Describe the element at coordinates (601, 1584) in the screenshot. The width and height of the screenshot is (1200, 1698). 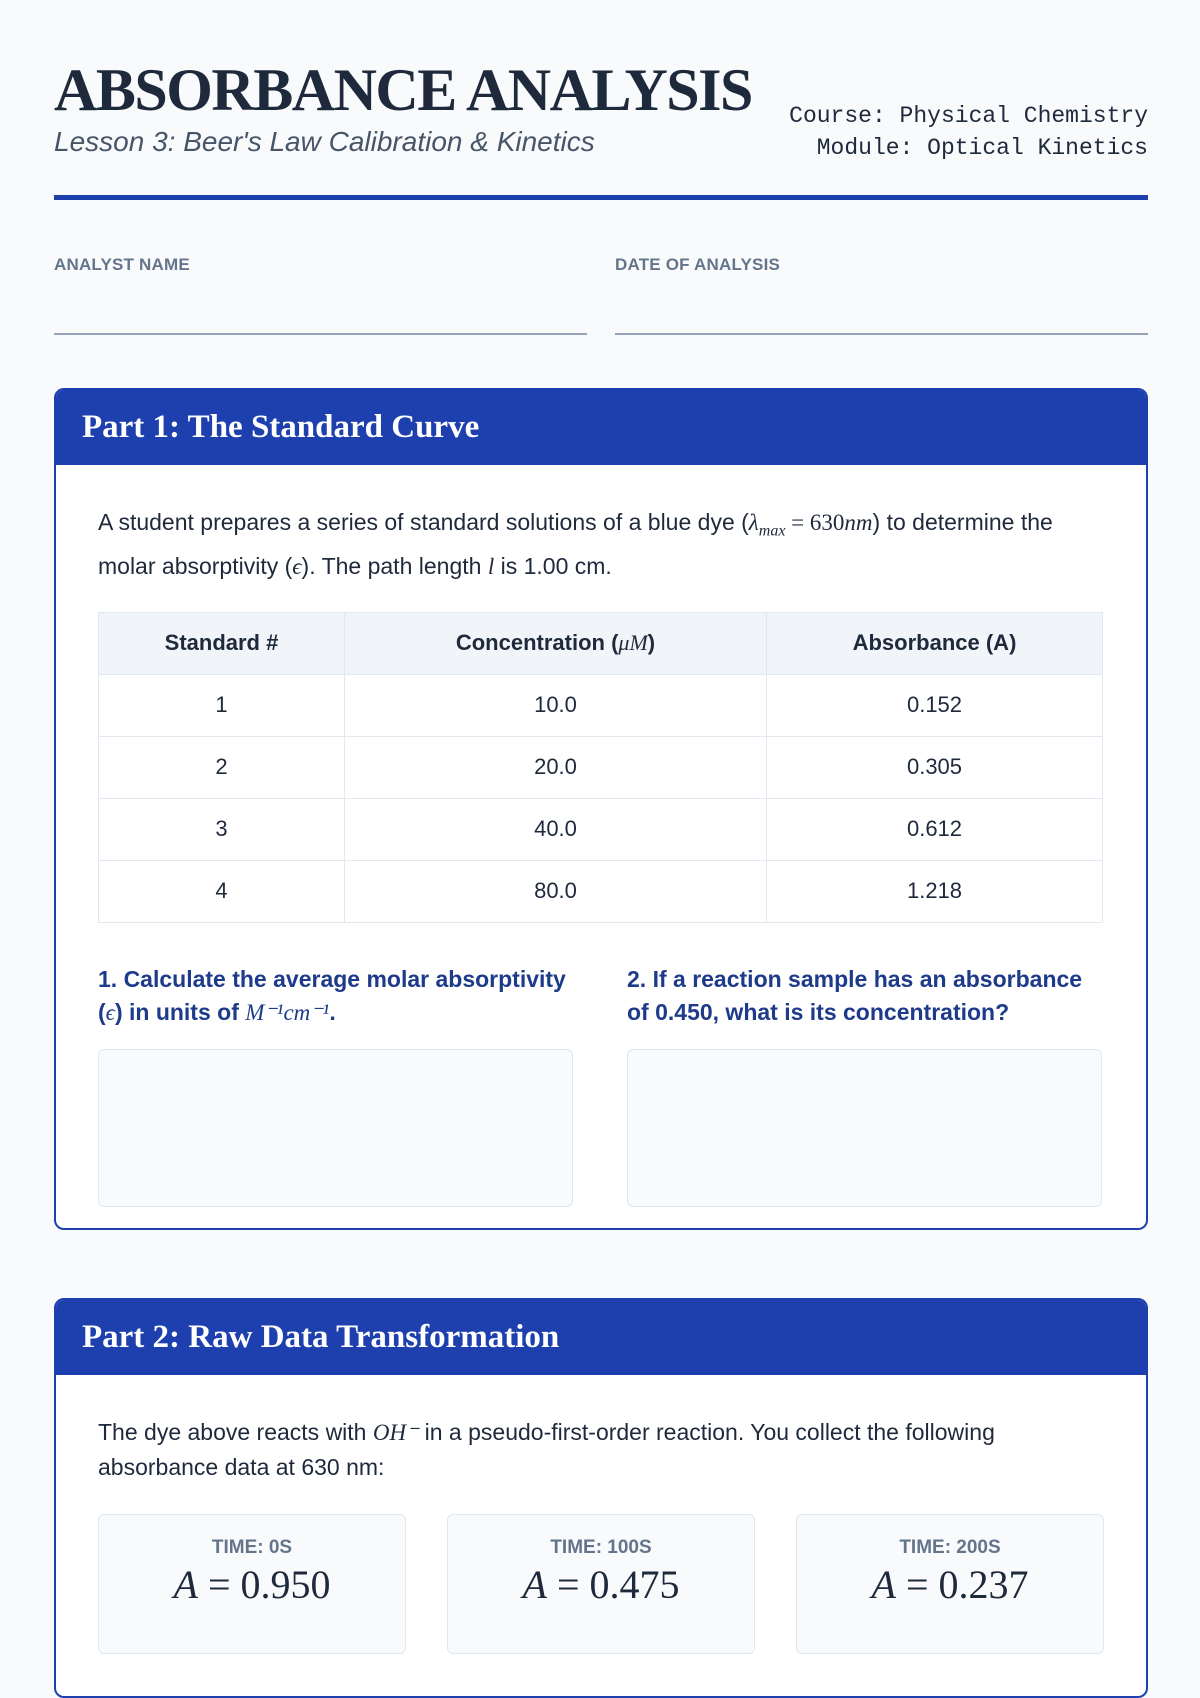
I see `time-card: TIME: 100S A = 0.475` at that location.